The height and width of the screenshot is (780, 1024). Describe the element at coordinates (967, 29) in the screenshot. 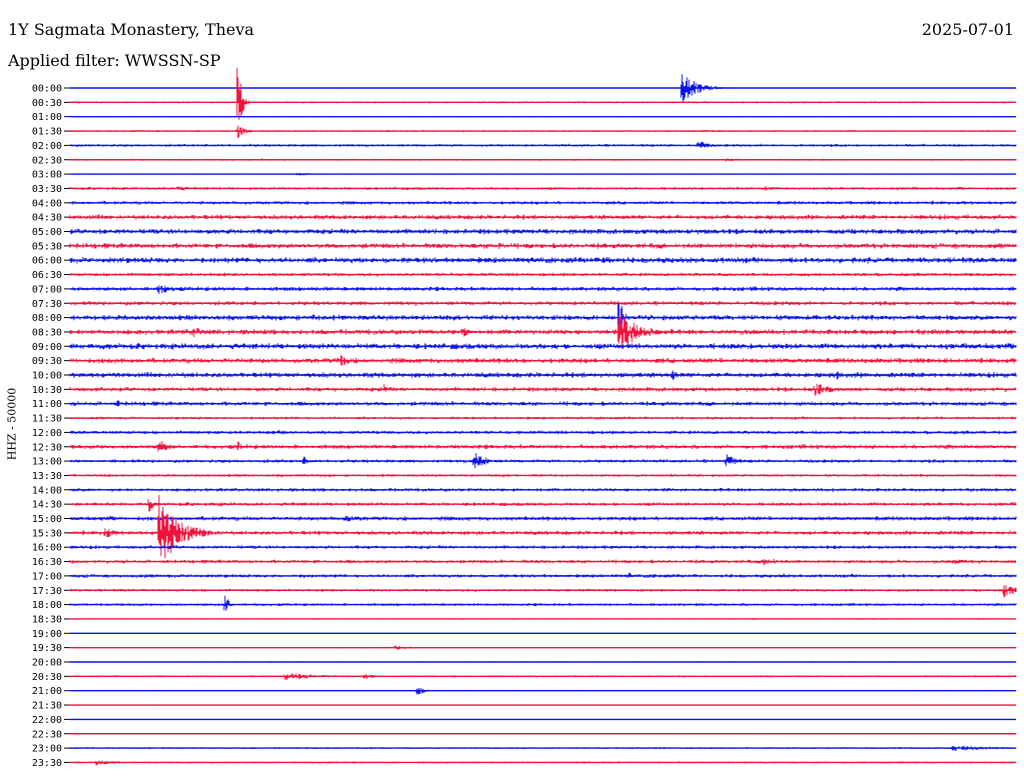

I see `date-label: 2025-07-01` at that location.